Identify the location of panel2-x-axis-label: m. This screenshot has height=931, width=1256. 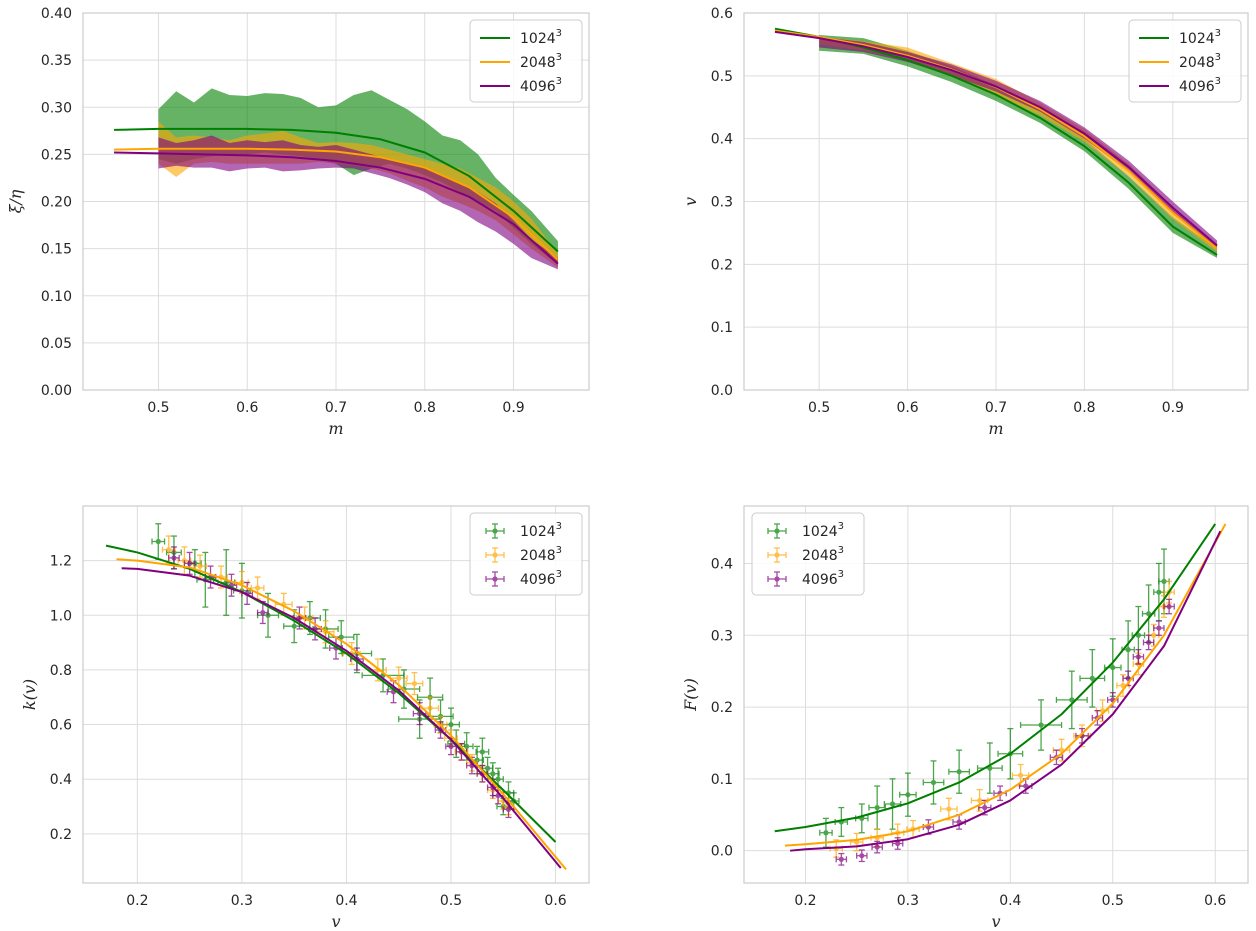
(995, 428).